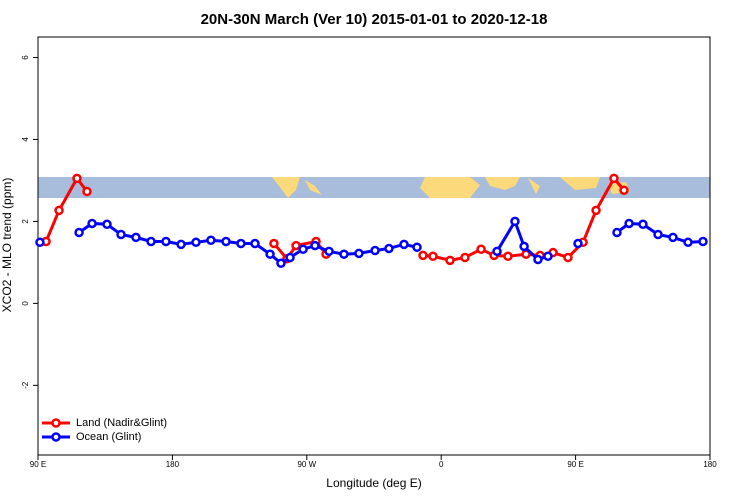  I want to click on x-tick-label: 0, so click(441, 464).